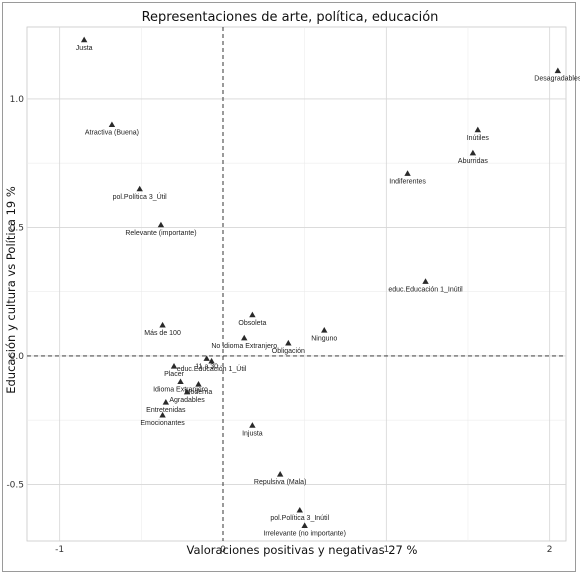 The width and height of the screenshot is (580, 576). I want to click on point-label: pol.Política 3_Útil, so click(140, 196).